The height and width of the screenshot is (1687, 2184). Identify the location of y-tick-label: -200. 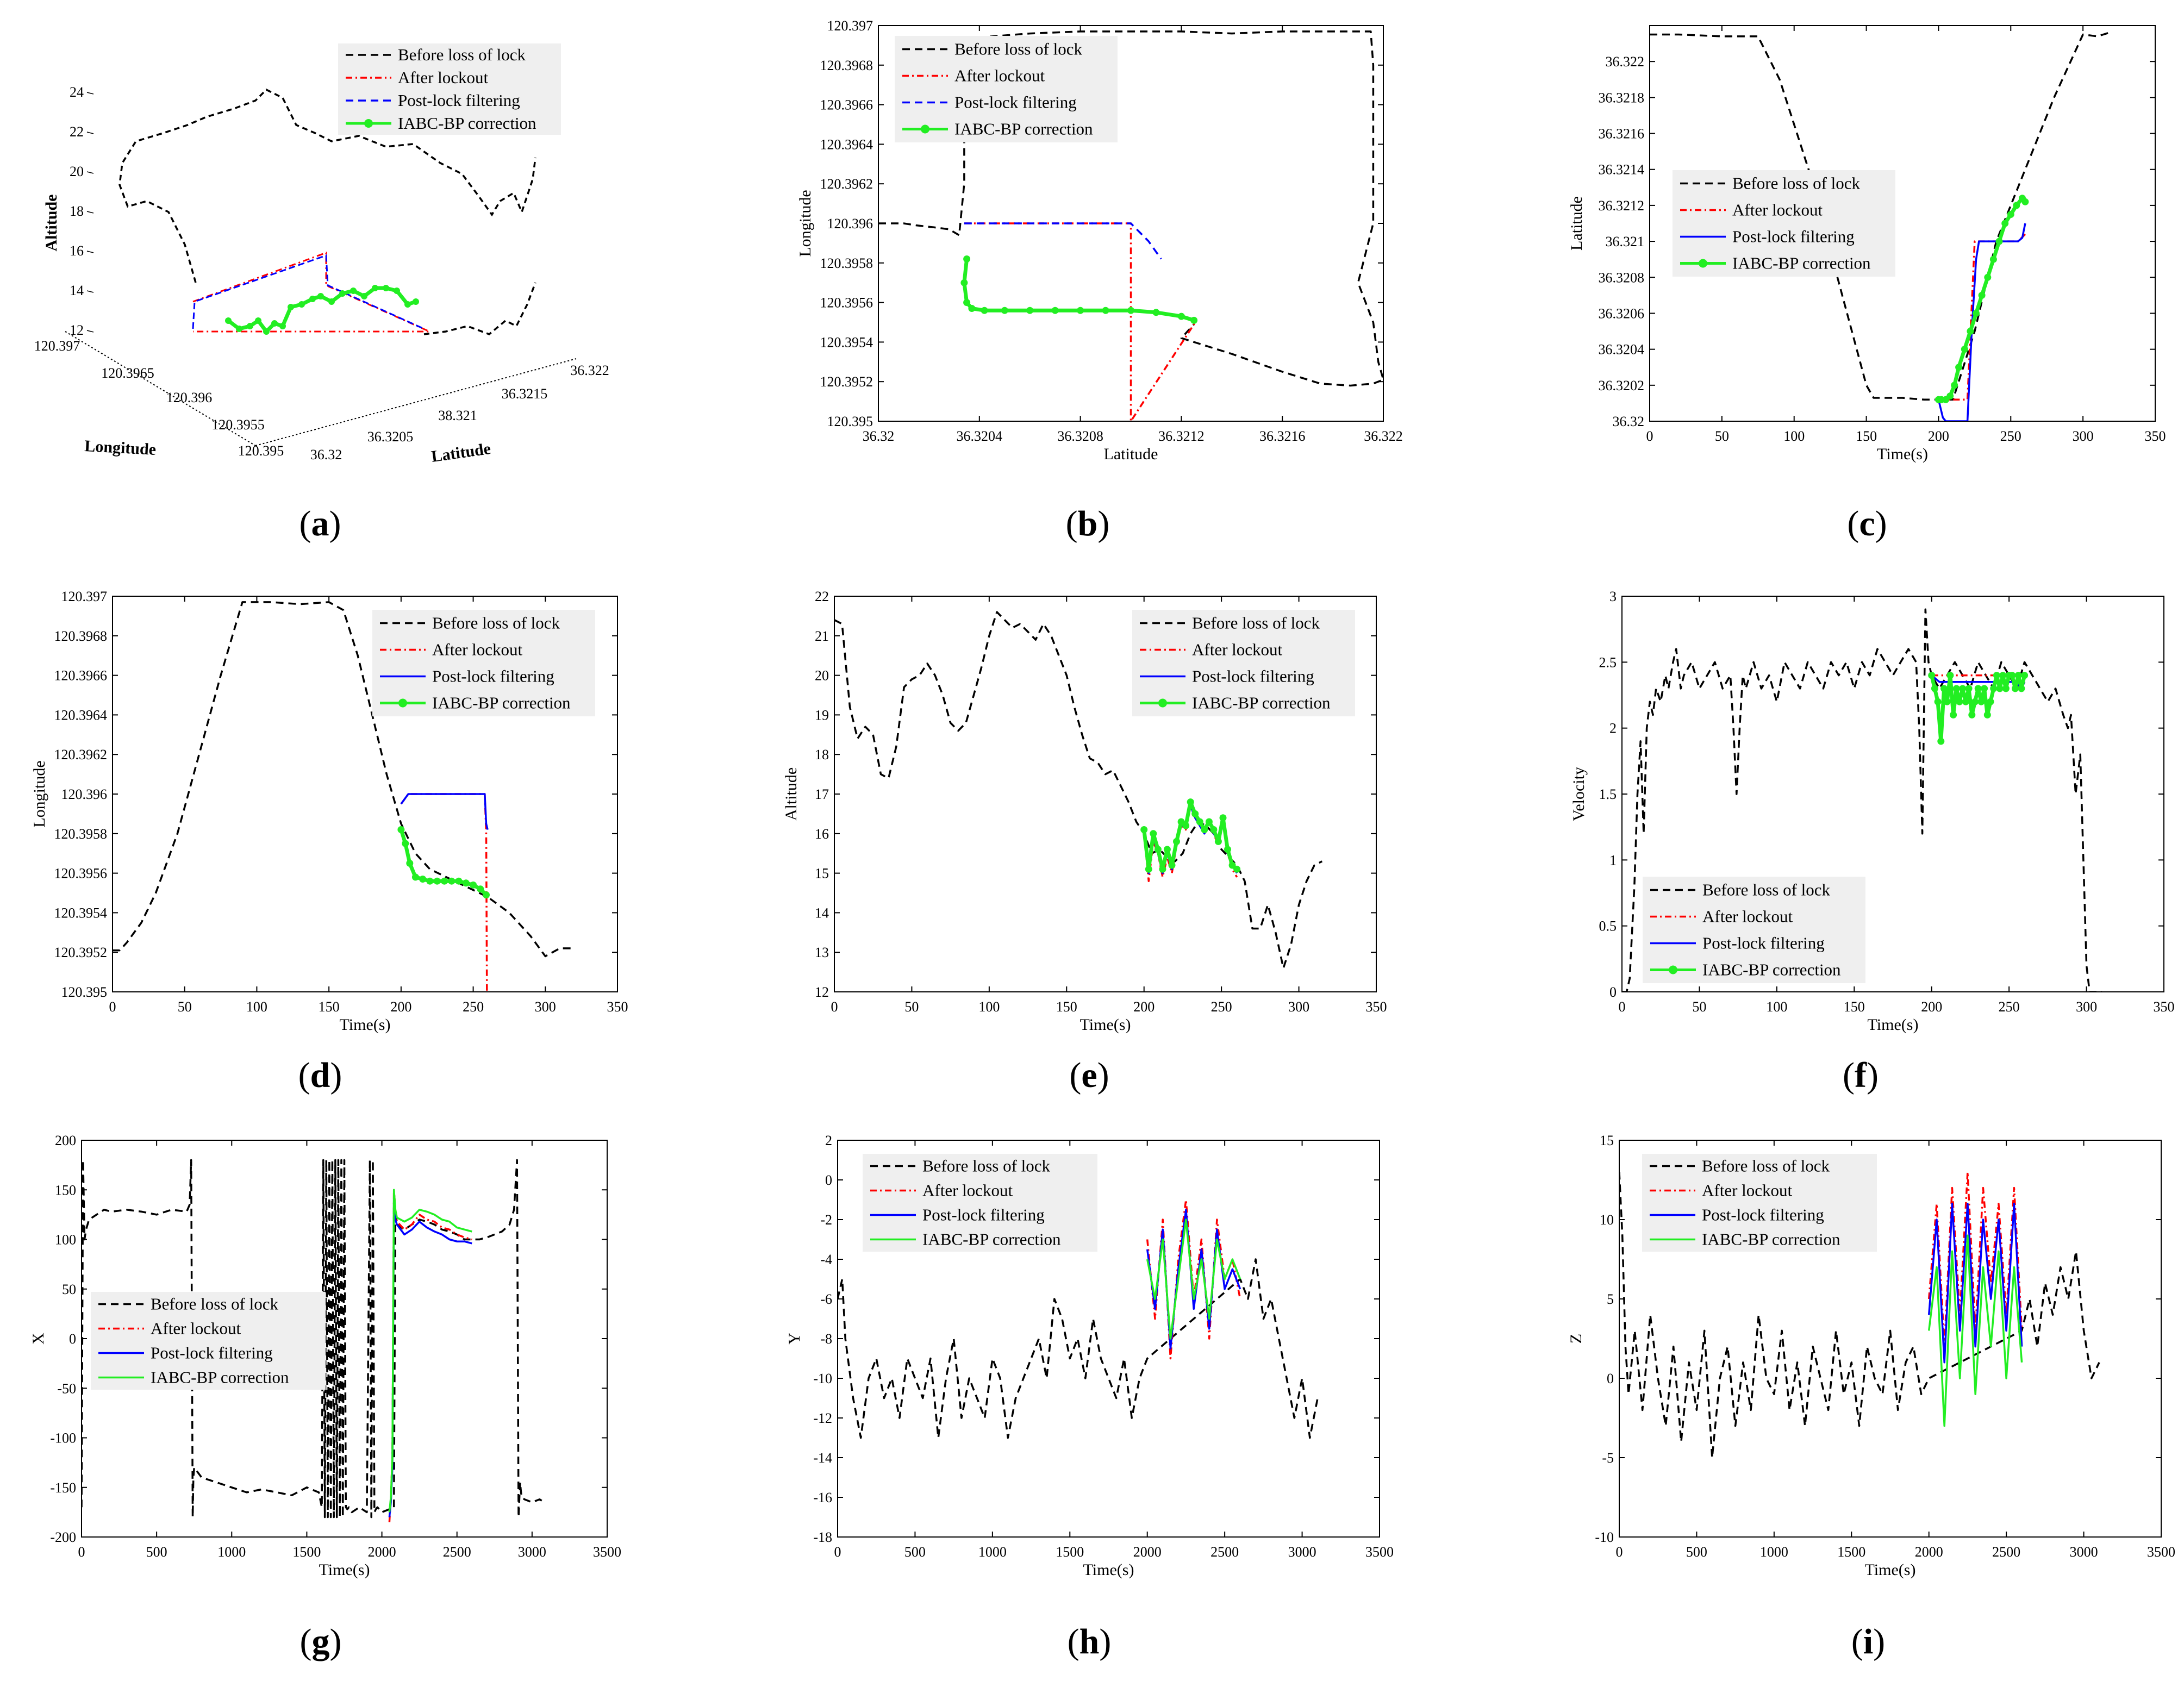
(63, 1537).